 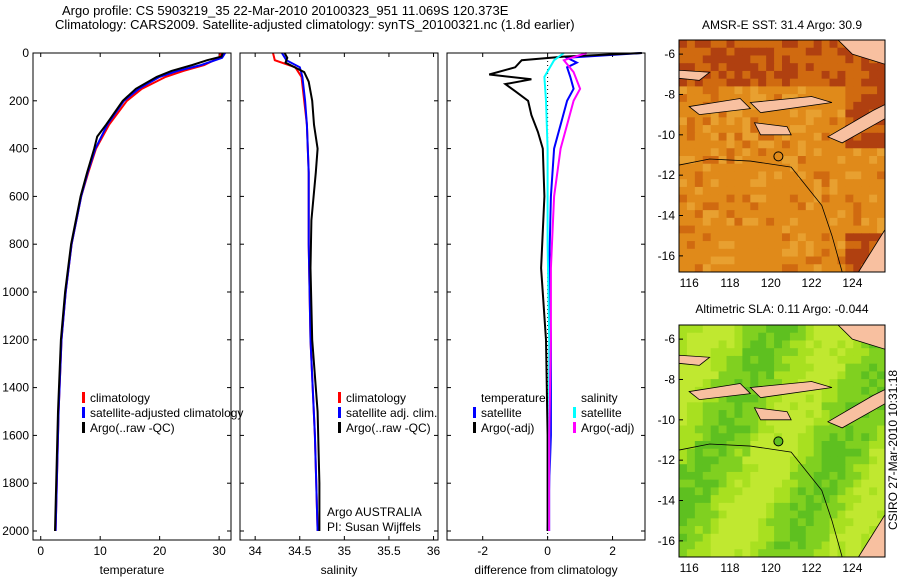 What do you see at coordinates (83, 397) in the screenshot?
I see `legend-swatch` at bounding box center [83, 397].